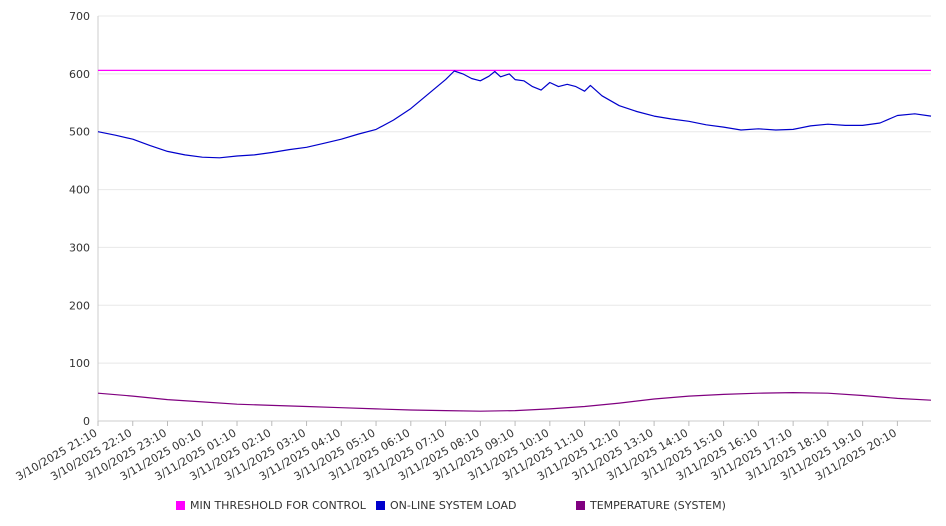  I want to click on y-axis: 0 100 200 300 400 500 600 700, so click(84, 219).